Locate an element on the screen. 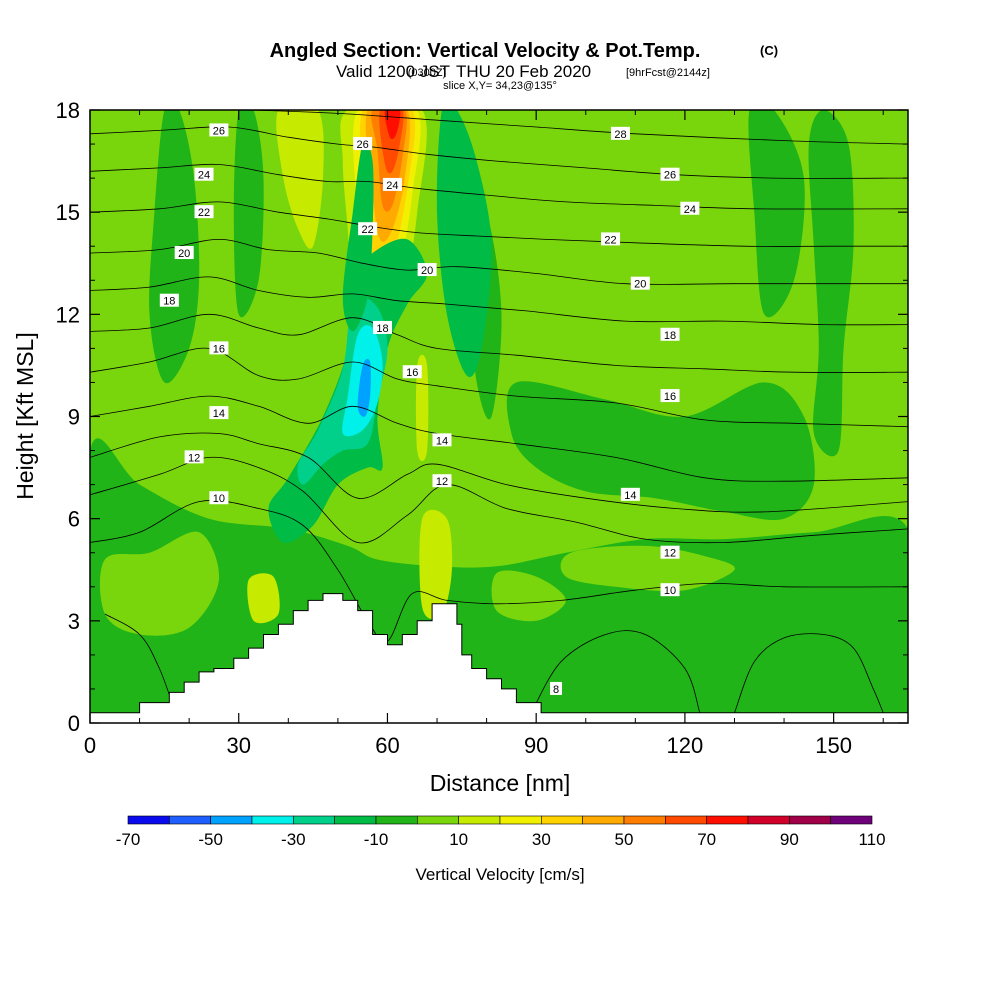 This screenshot has width=1000, height=1000. colorbar-label: Vertical Velocity [cm/s] is located at coordinates (499, 874).